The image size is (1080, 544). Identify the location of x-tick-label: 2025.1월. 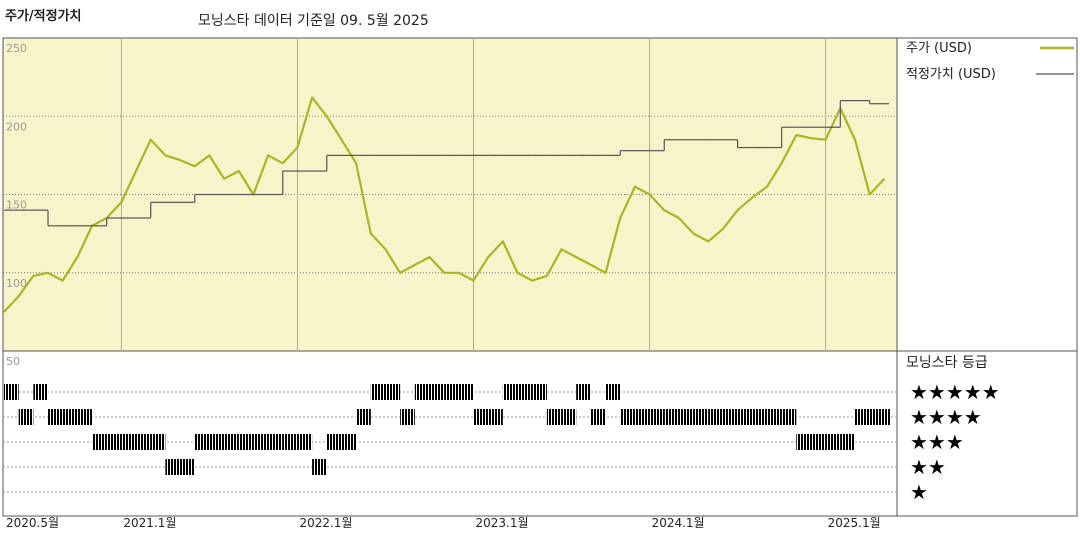
(854, 523).